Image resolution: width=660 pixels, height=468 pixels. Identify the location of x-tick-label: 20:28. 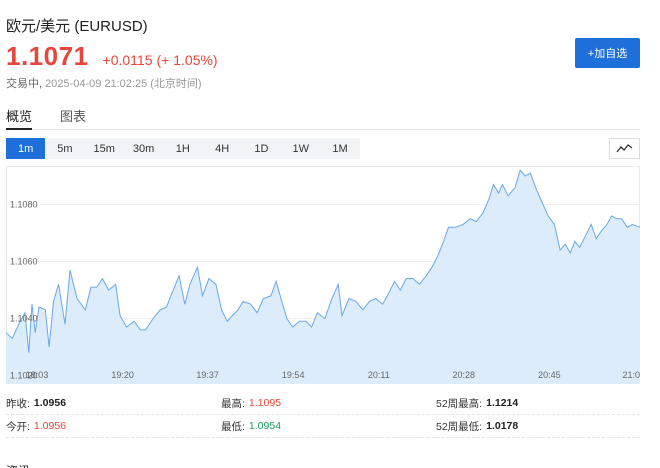
(463, 375).